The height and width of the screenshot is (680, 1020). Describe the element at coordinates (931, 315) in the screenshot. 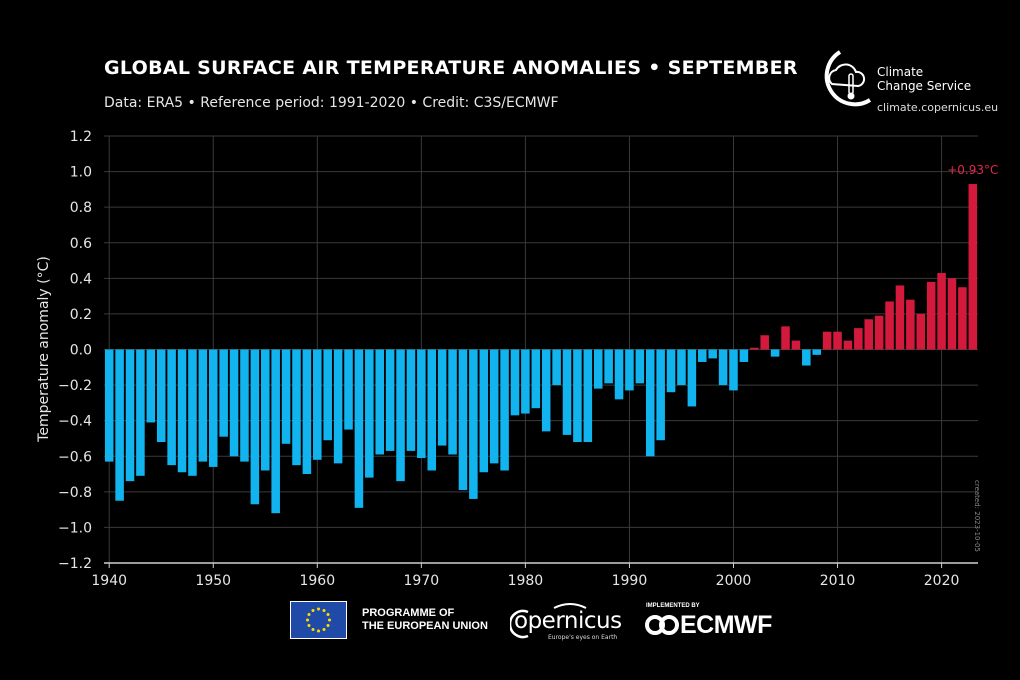

I see `bar-2019` at that location.